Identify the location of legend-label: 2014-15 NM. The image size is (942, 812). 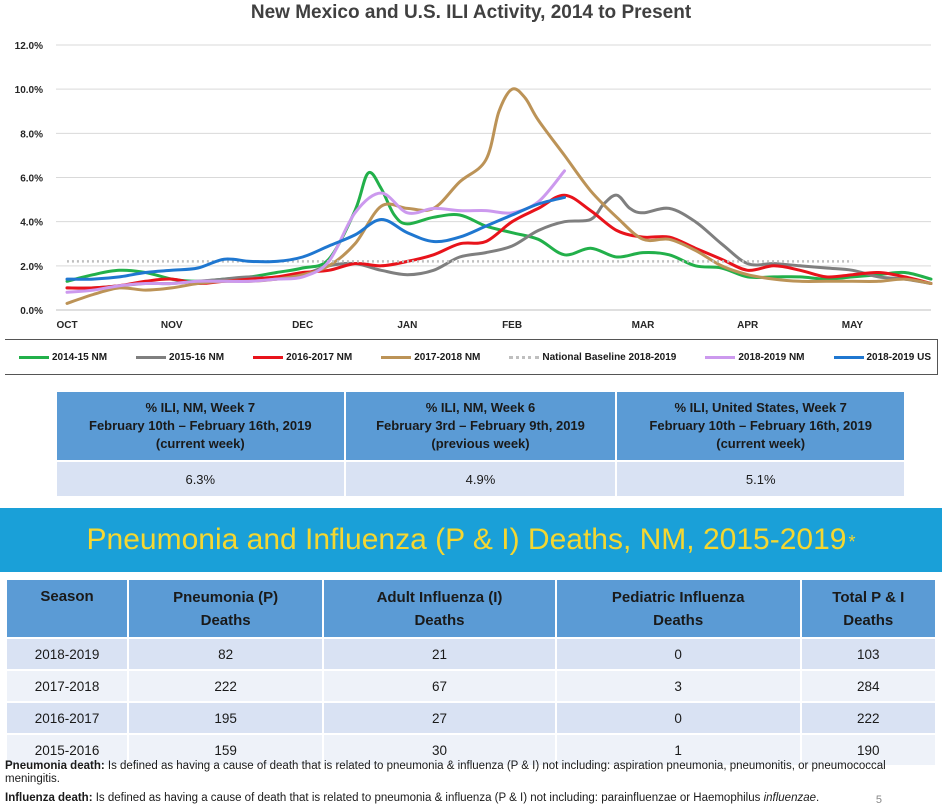
(80, 357).